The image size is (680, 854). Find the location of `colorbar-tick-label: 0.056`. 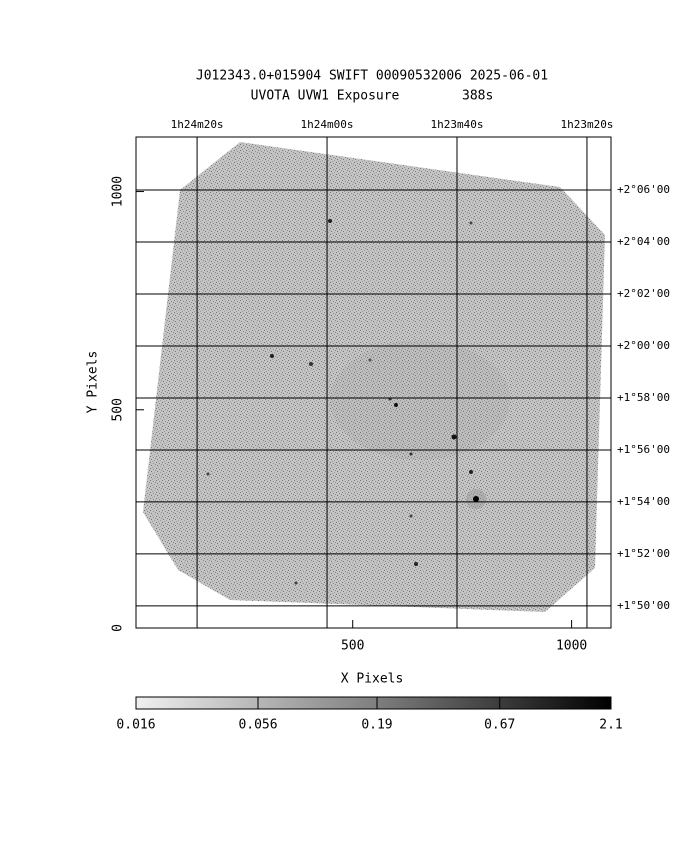

colorbar-tick-label: 0.056 is located at coordinates (257, 725).